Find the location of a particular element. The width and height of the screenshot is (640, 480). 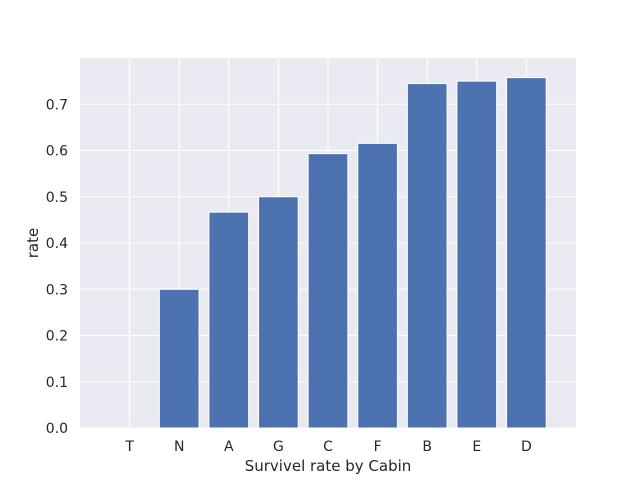

bar-F is located at coordinates (377, 285).